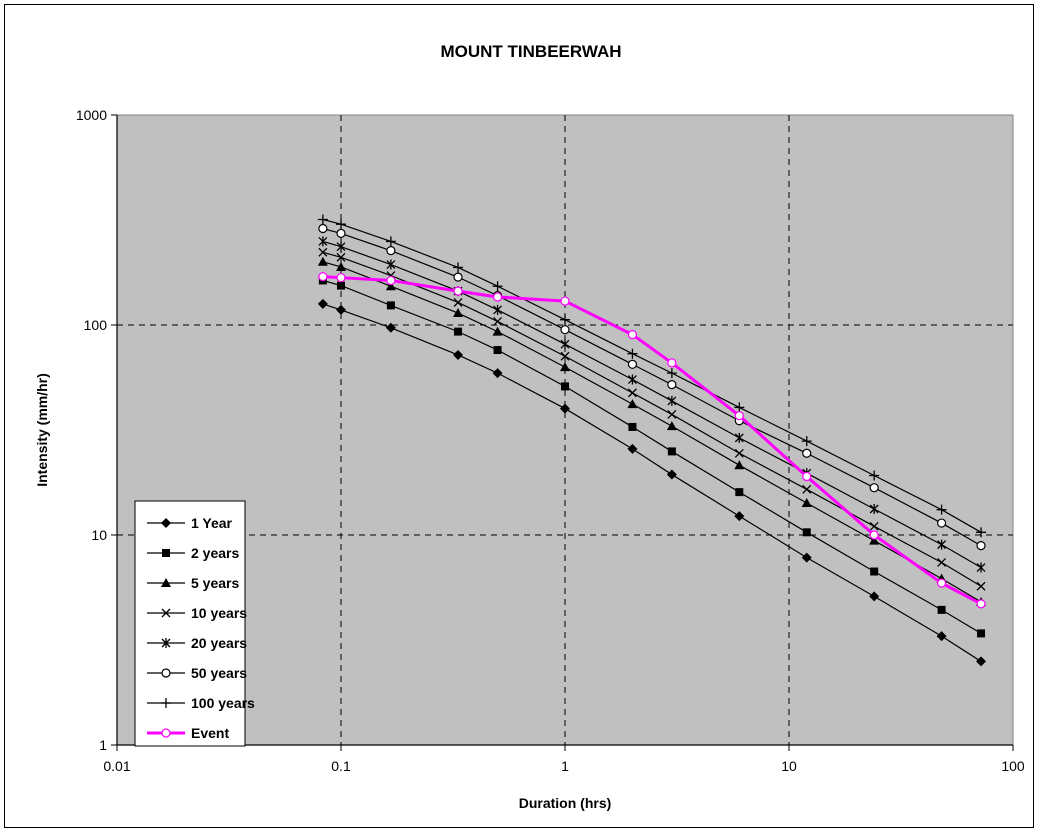 Image resolution: width=1038 pixels, height=832 pixels. I want to click on legend-label: 1 Year, so click(212, 523).